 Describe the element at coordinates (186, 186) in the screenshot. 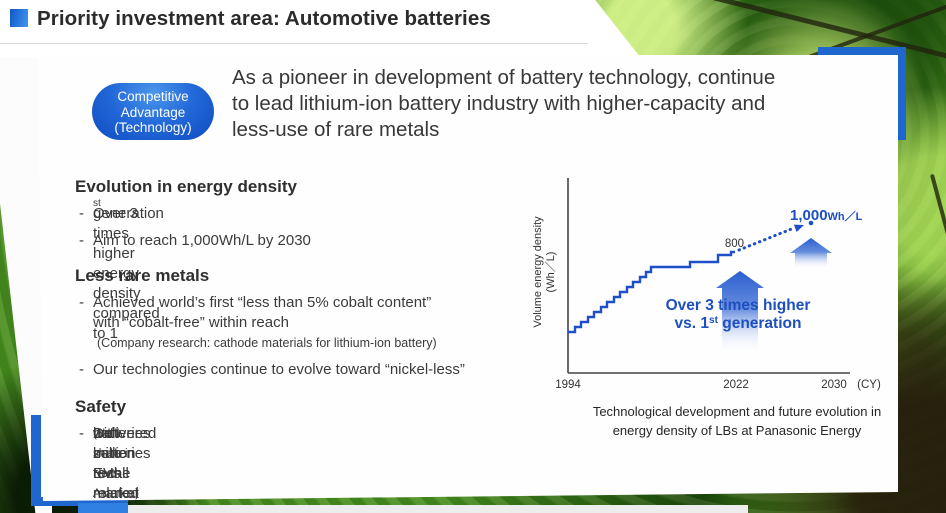

I see `section-heading-energy-density: Evolution in energy density` at that location.